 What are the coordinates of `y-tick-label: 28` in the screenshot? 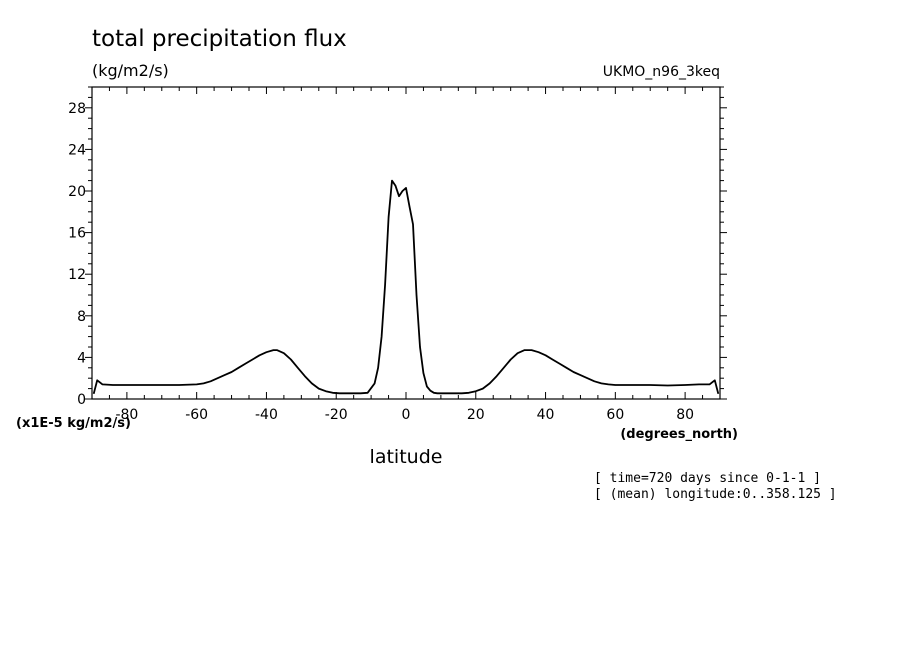 It's located at (77, 109).